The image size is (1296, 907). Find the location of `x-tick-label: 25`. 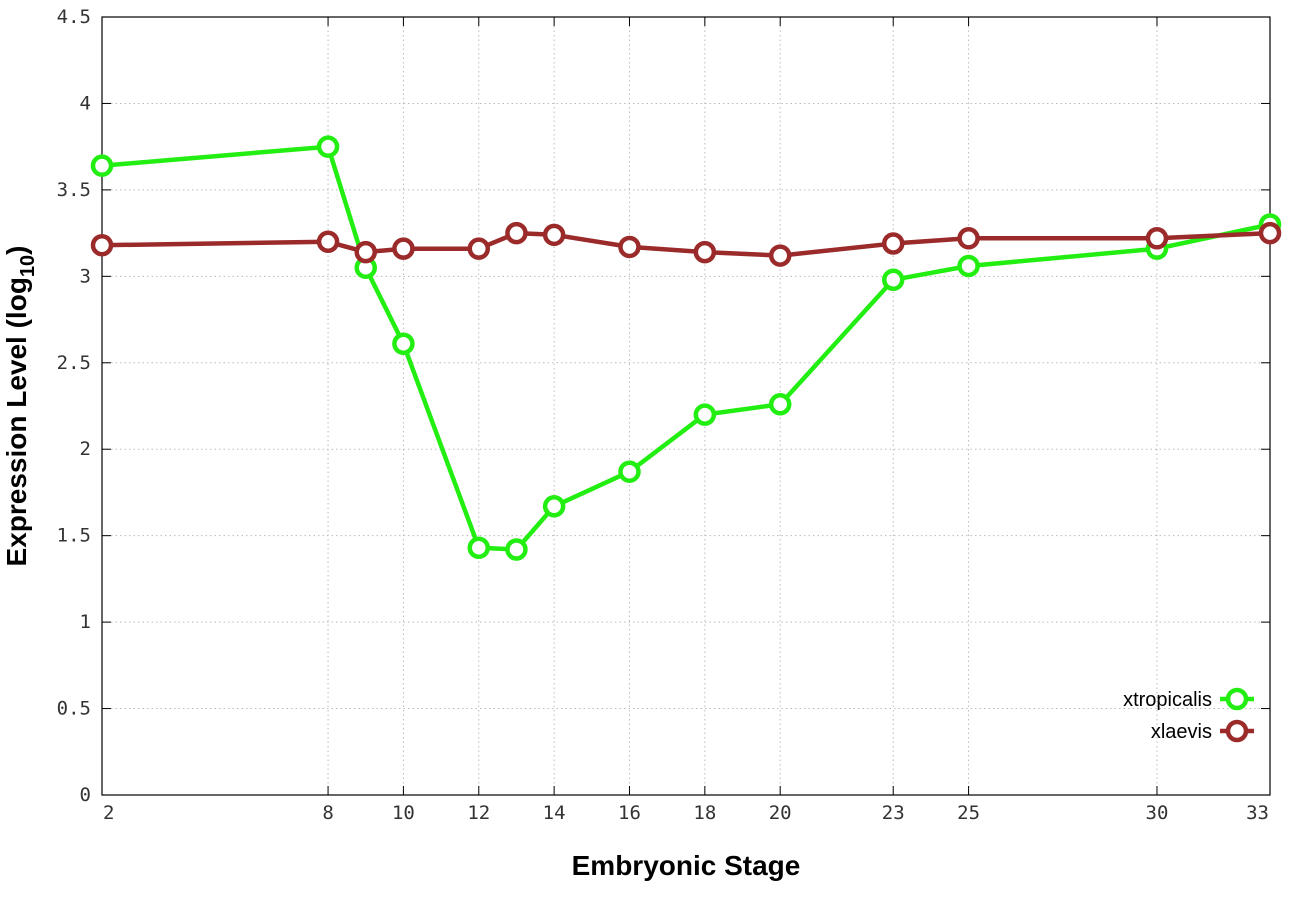

x-tick-label: 25 is located at coordinates (968, 813).